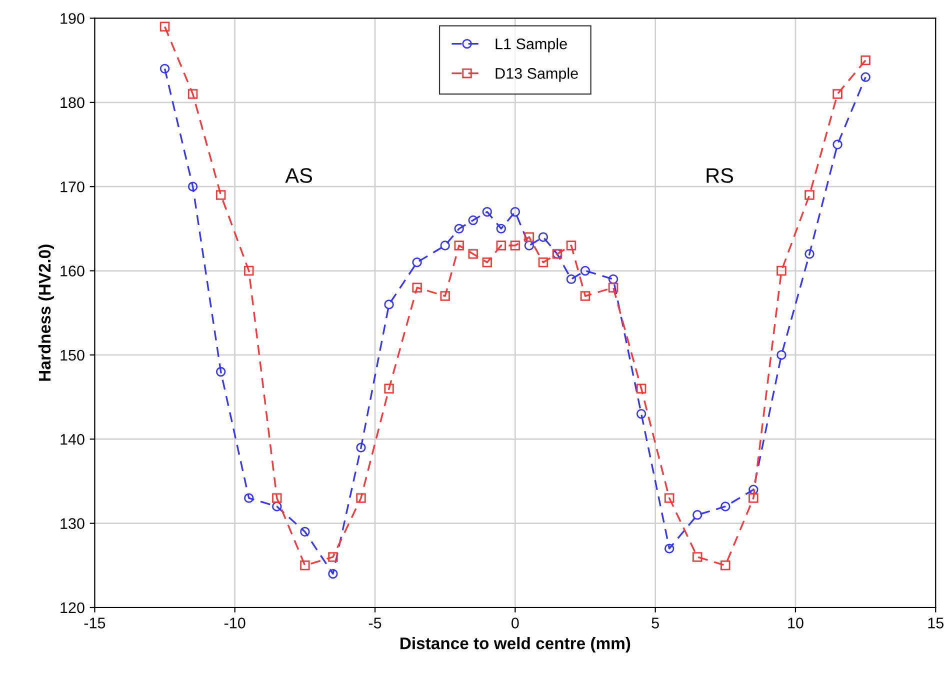  I want to click on legend-label: D13 Sample, so click(537, 75).